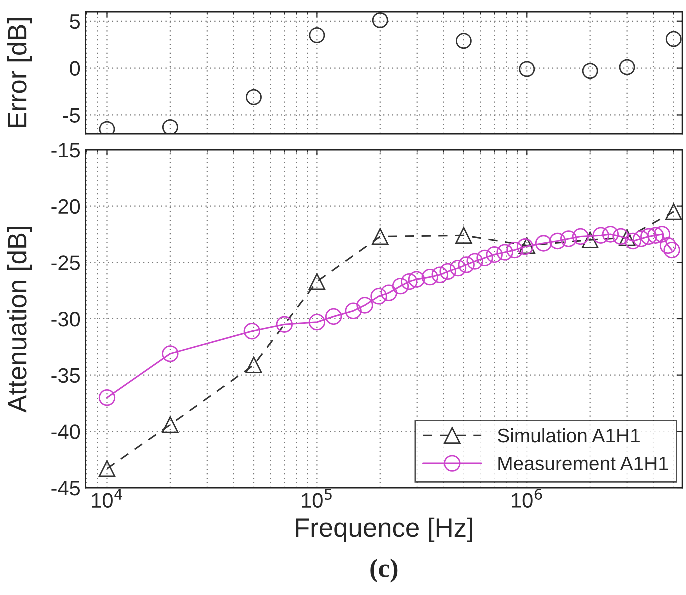 This screenshot has width=686, height=595. I want to click on x-tick-label: 10$^{6}$, so click(527, 498).